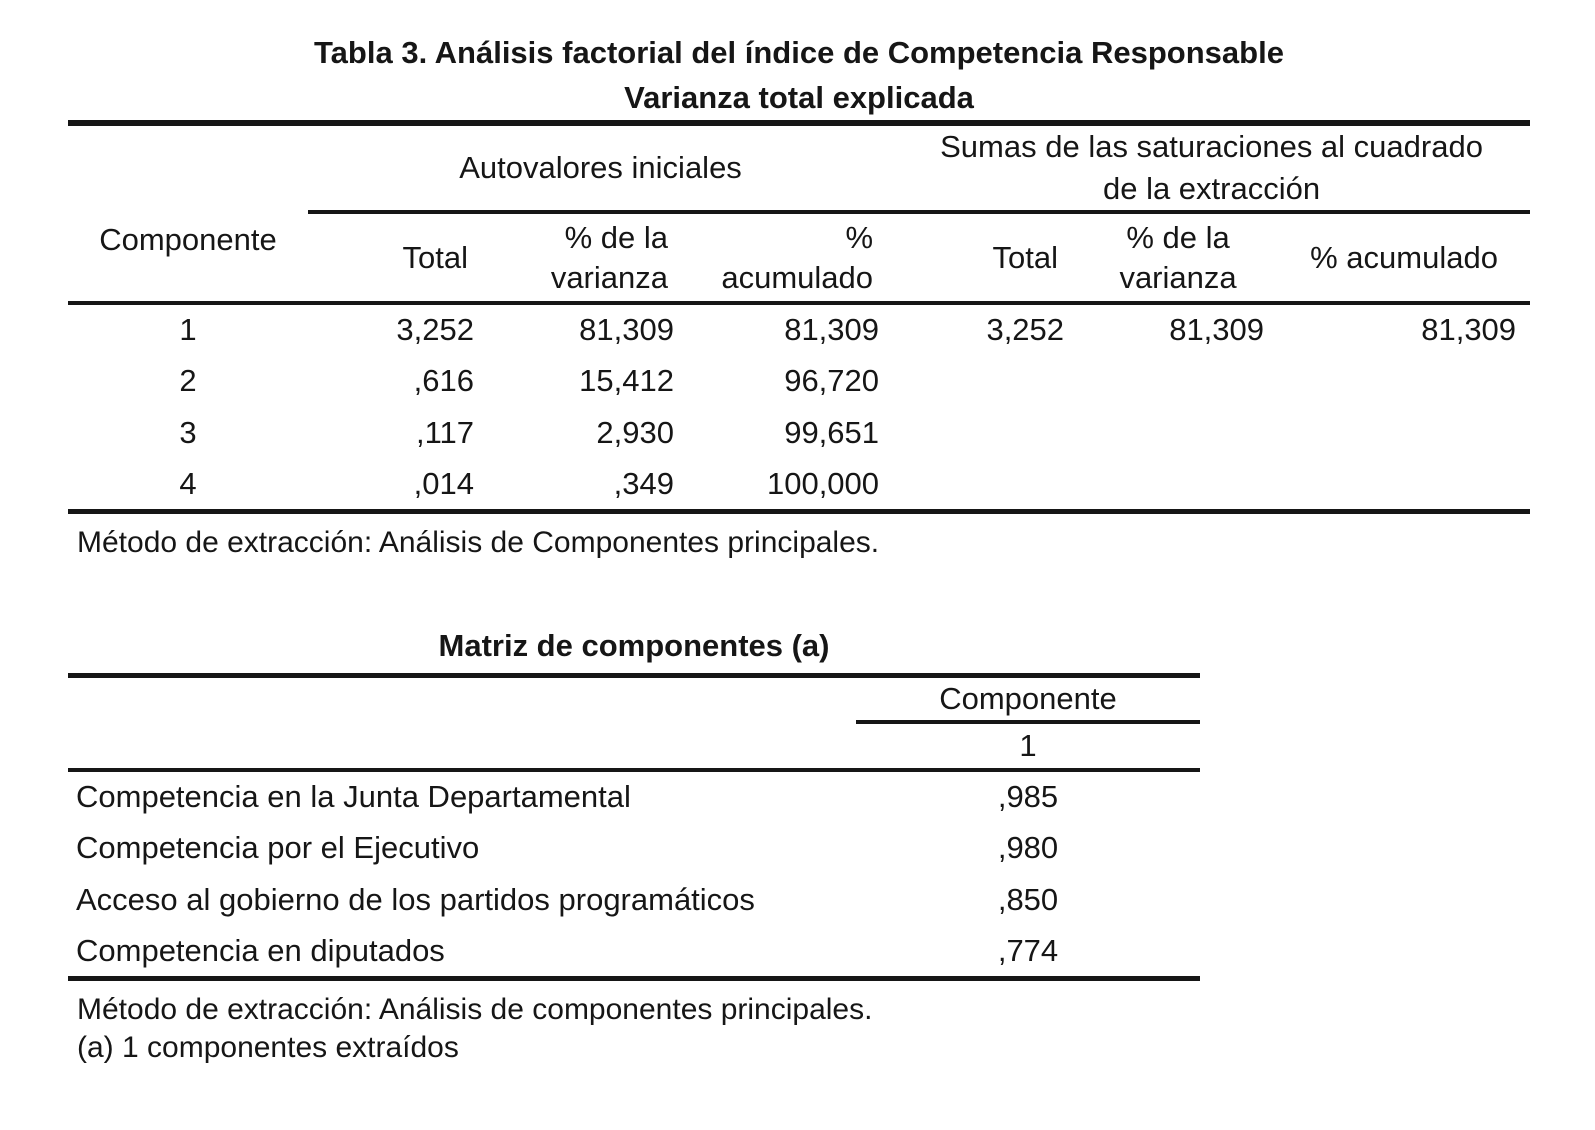 This screenshot has height=1130, width=1595. Describe the element at coordinates (188, 214) in the screenshot. I see `componente-column-header: Componente` at that location.